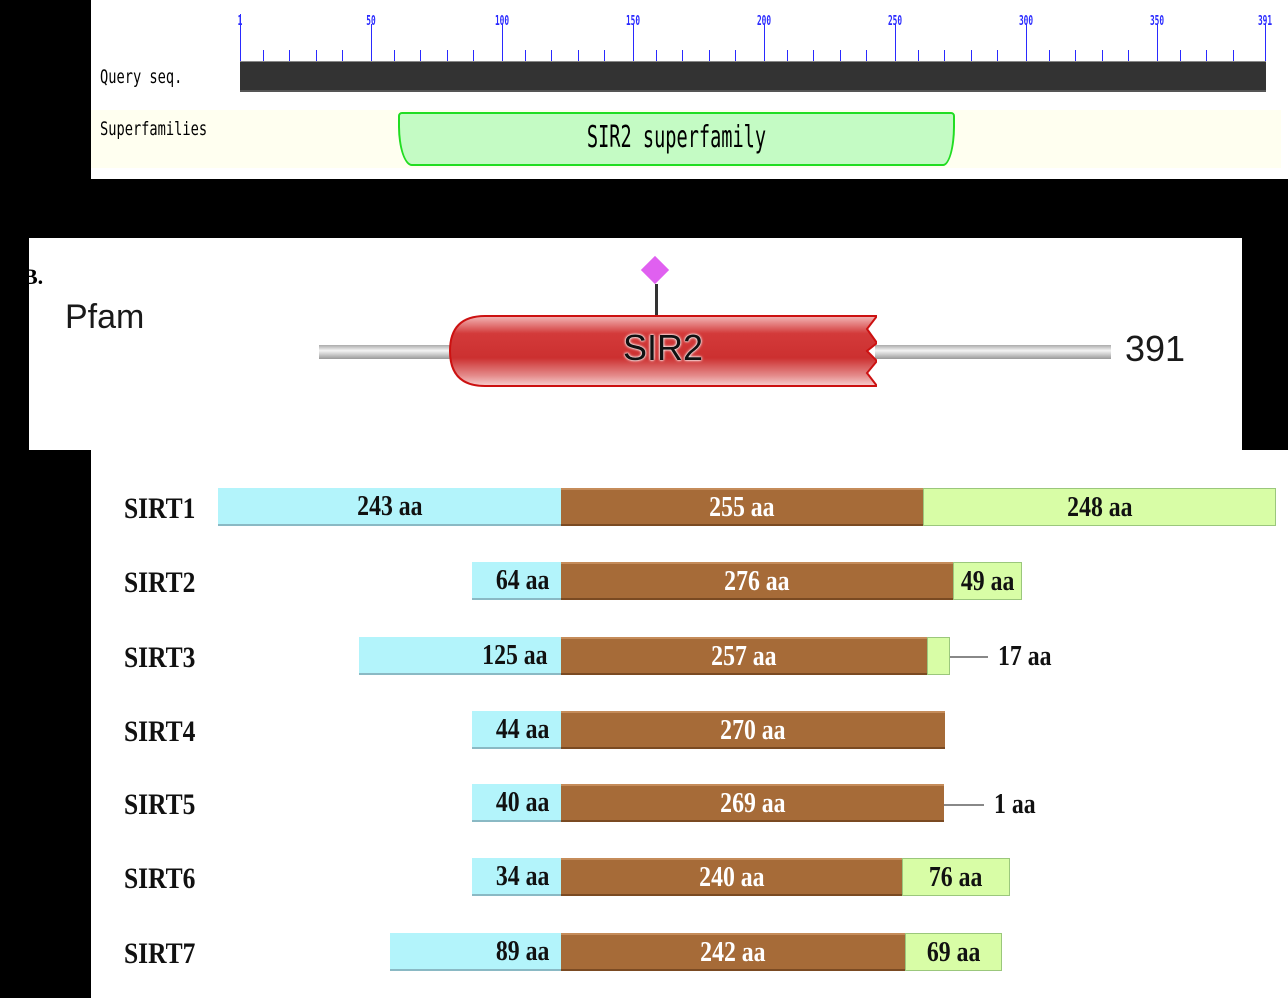 The width and height of the screenshot is (1288, 998). I want to click on panel-letter: B., so click(33, 276).